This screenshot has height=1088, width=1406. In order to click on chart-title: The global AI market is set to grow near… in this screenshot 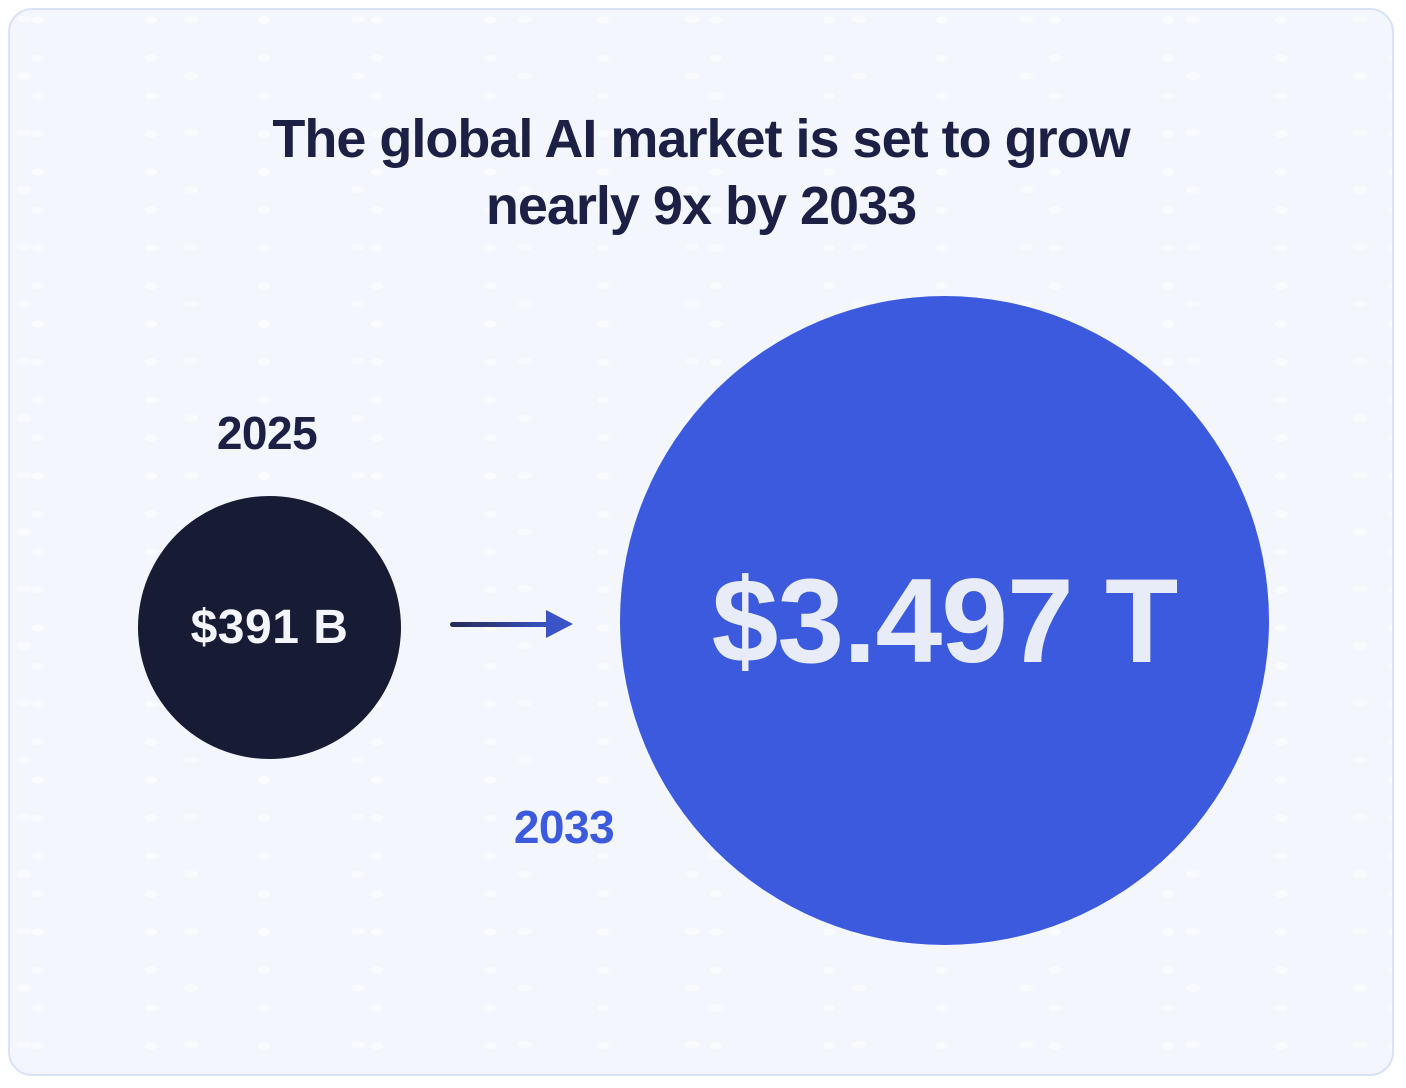, I will do `click(701, 173)`.